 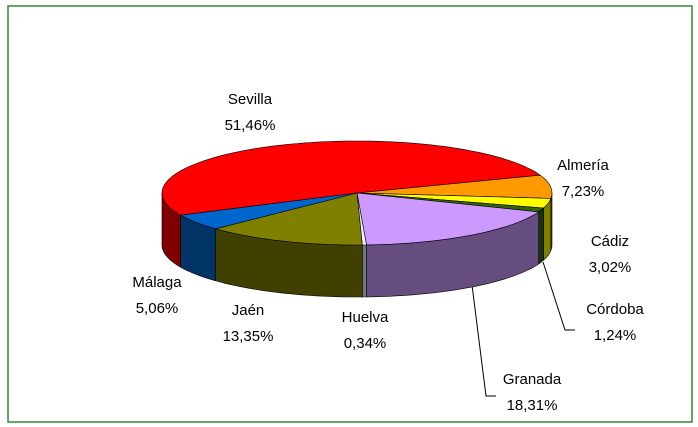 What do you see at coordinates (615, 309) in the screenshot?
I see `slice-label: Córdoba` at bounding box center [615, 309].